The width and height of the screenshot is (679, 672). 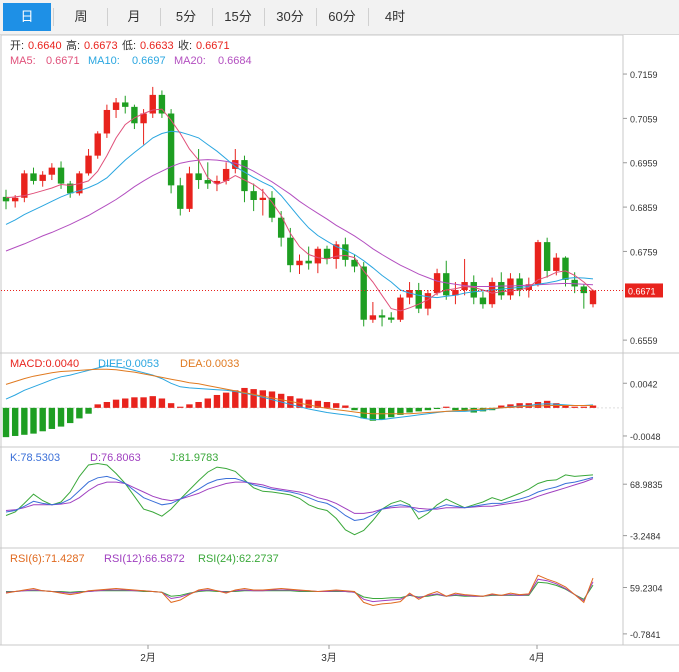 What do you see at coordinates (299, 590) in the screenshot?
I see `rsi6-line` at bounding box center [299, 590].